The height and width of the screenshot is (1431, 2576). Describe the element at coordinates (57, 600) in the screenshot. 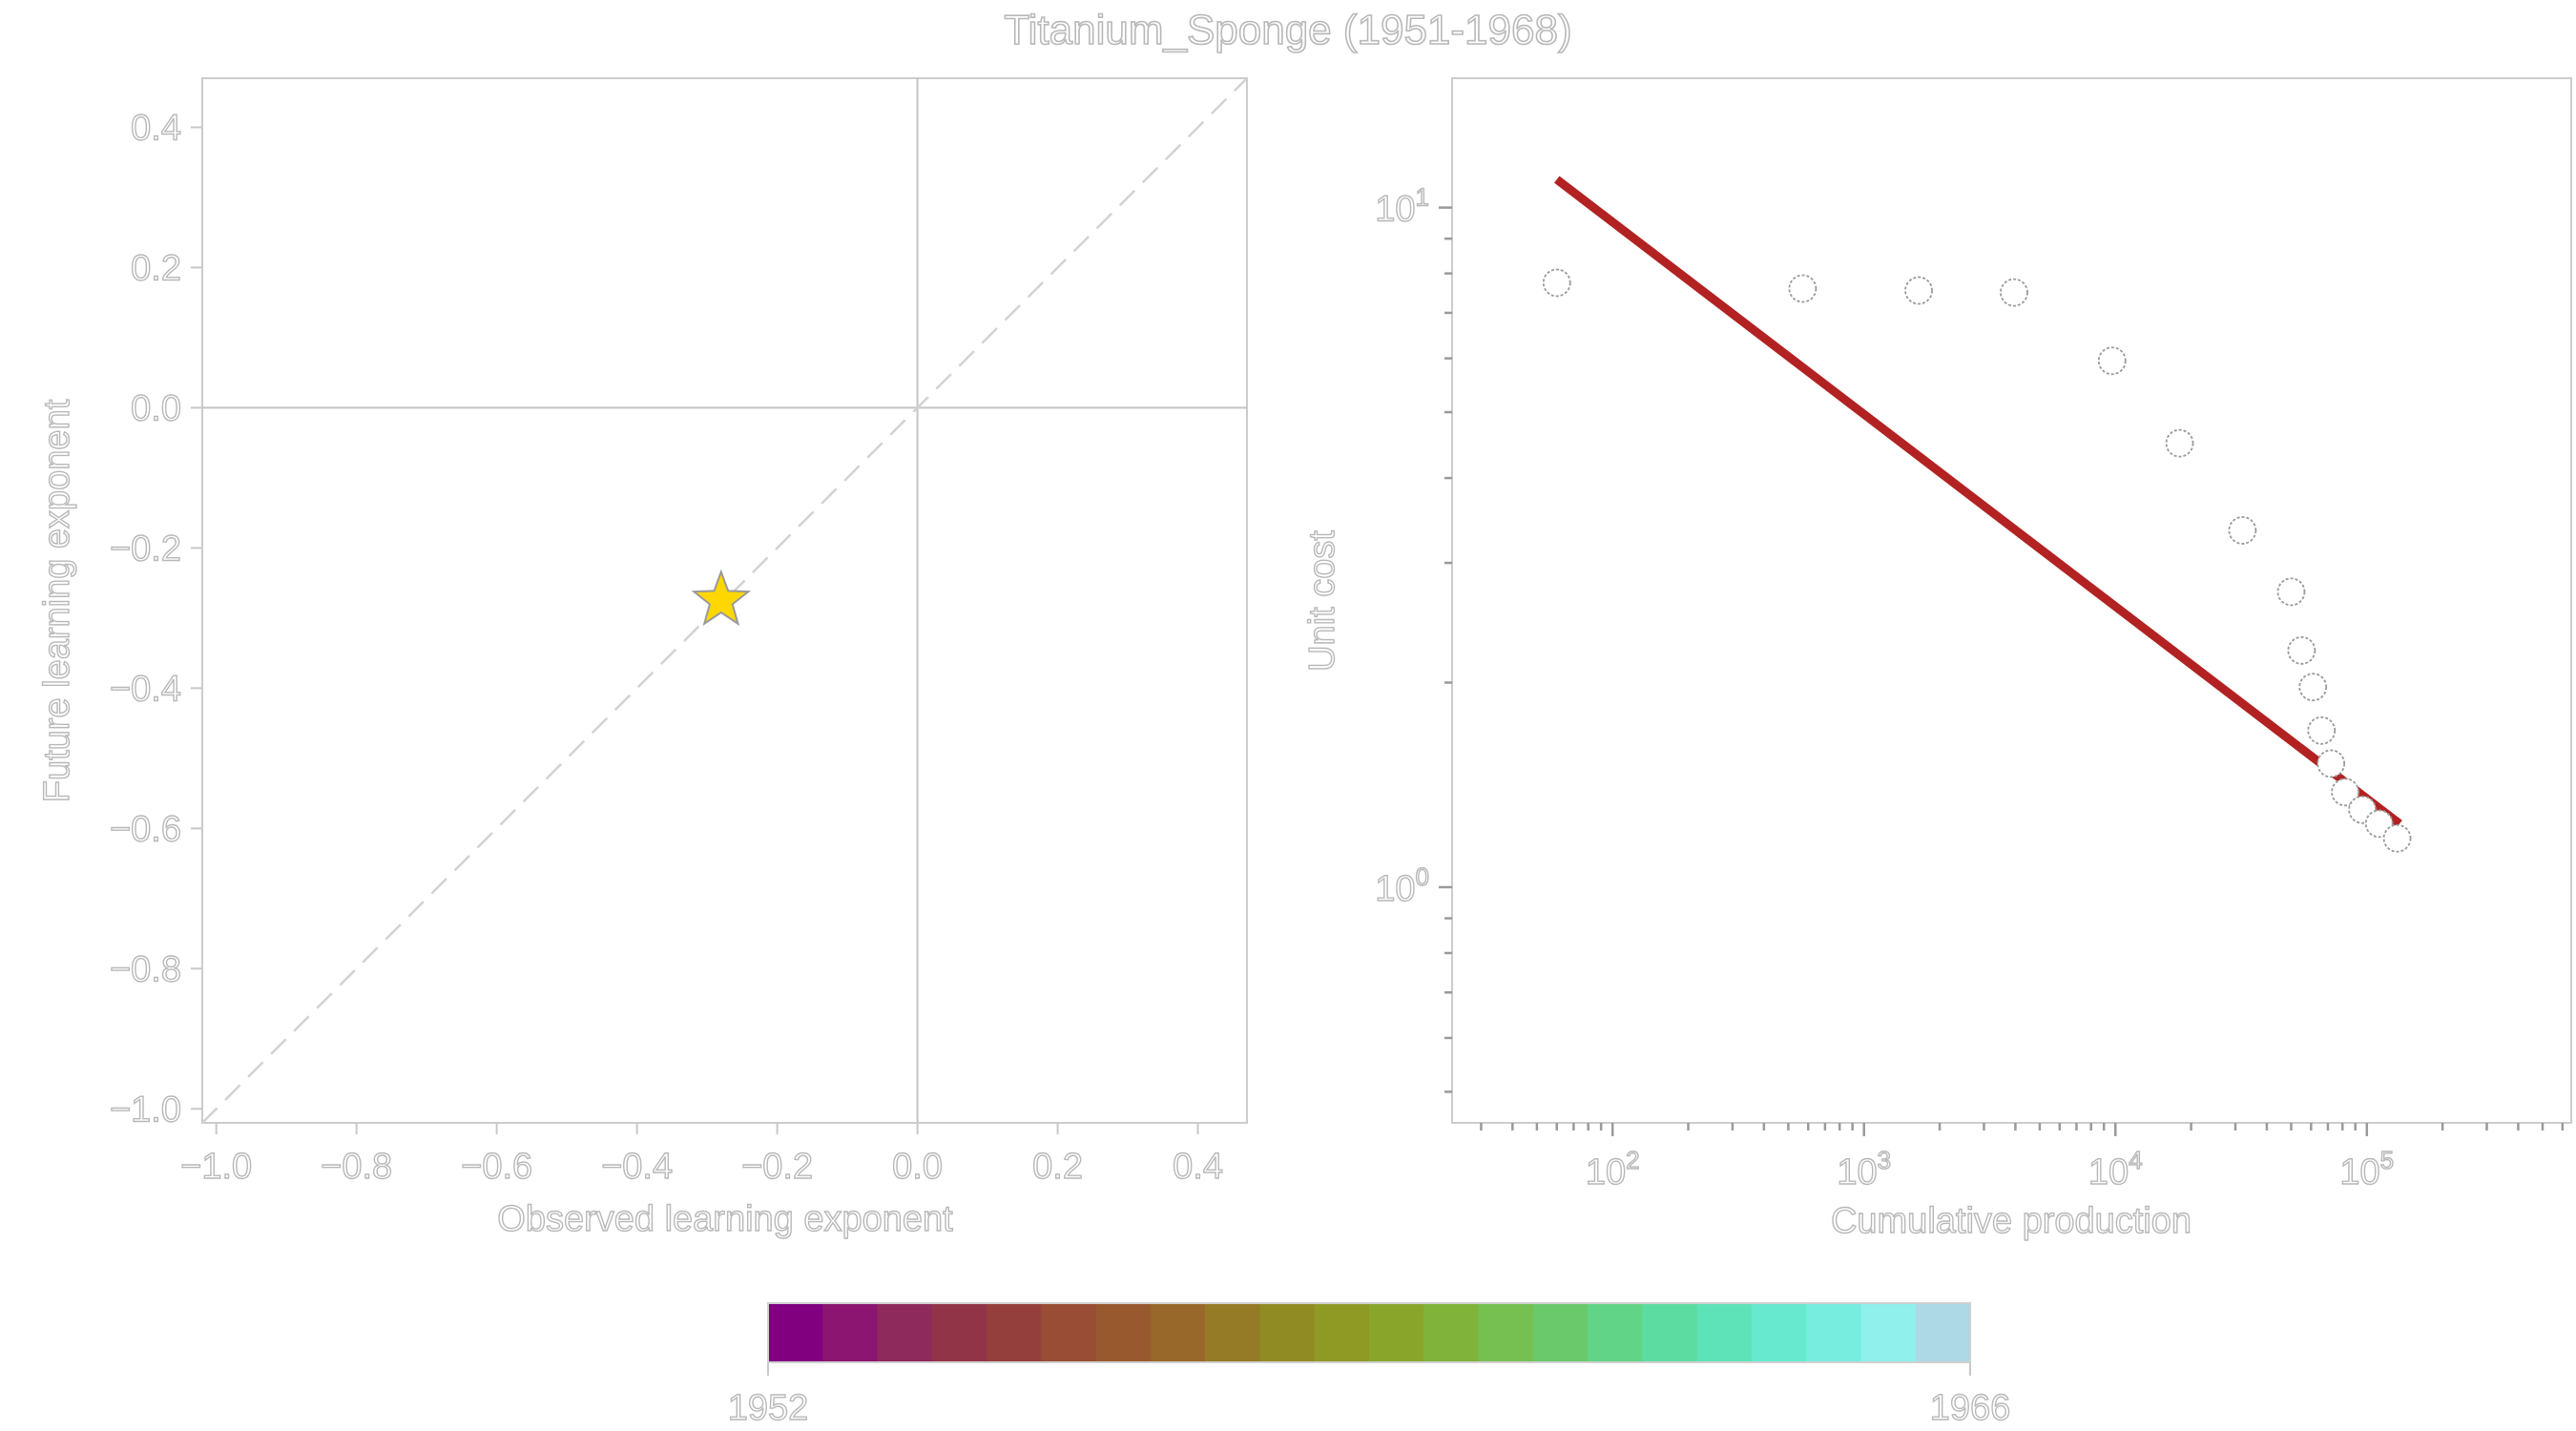

I see `left-y-axis-label: Future learning exponent` at that location.